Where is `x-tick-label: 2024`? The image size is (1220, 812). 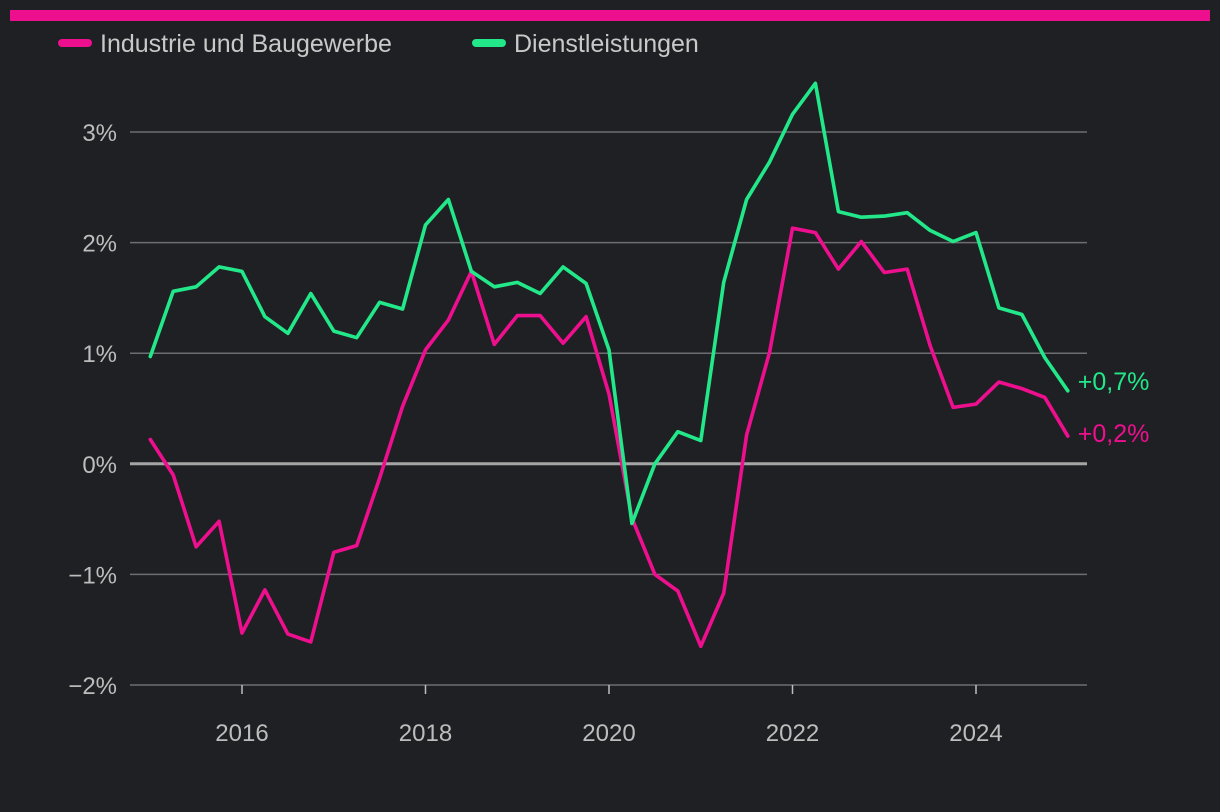 x-tick-label: 2024 is located at coordinates (975, 733).